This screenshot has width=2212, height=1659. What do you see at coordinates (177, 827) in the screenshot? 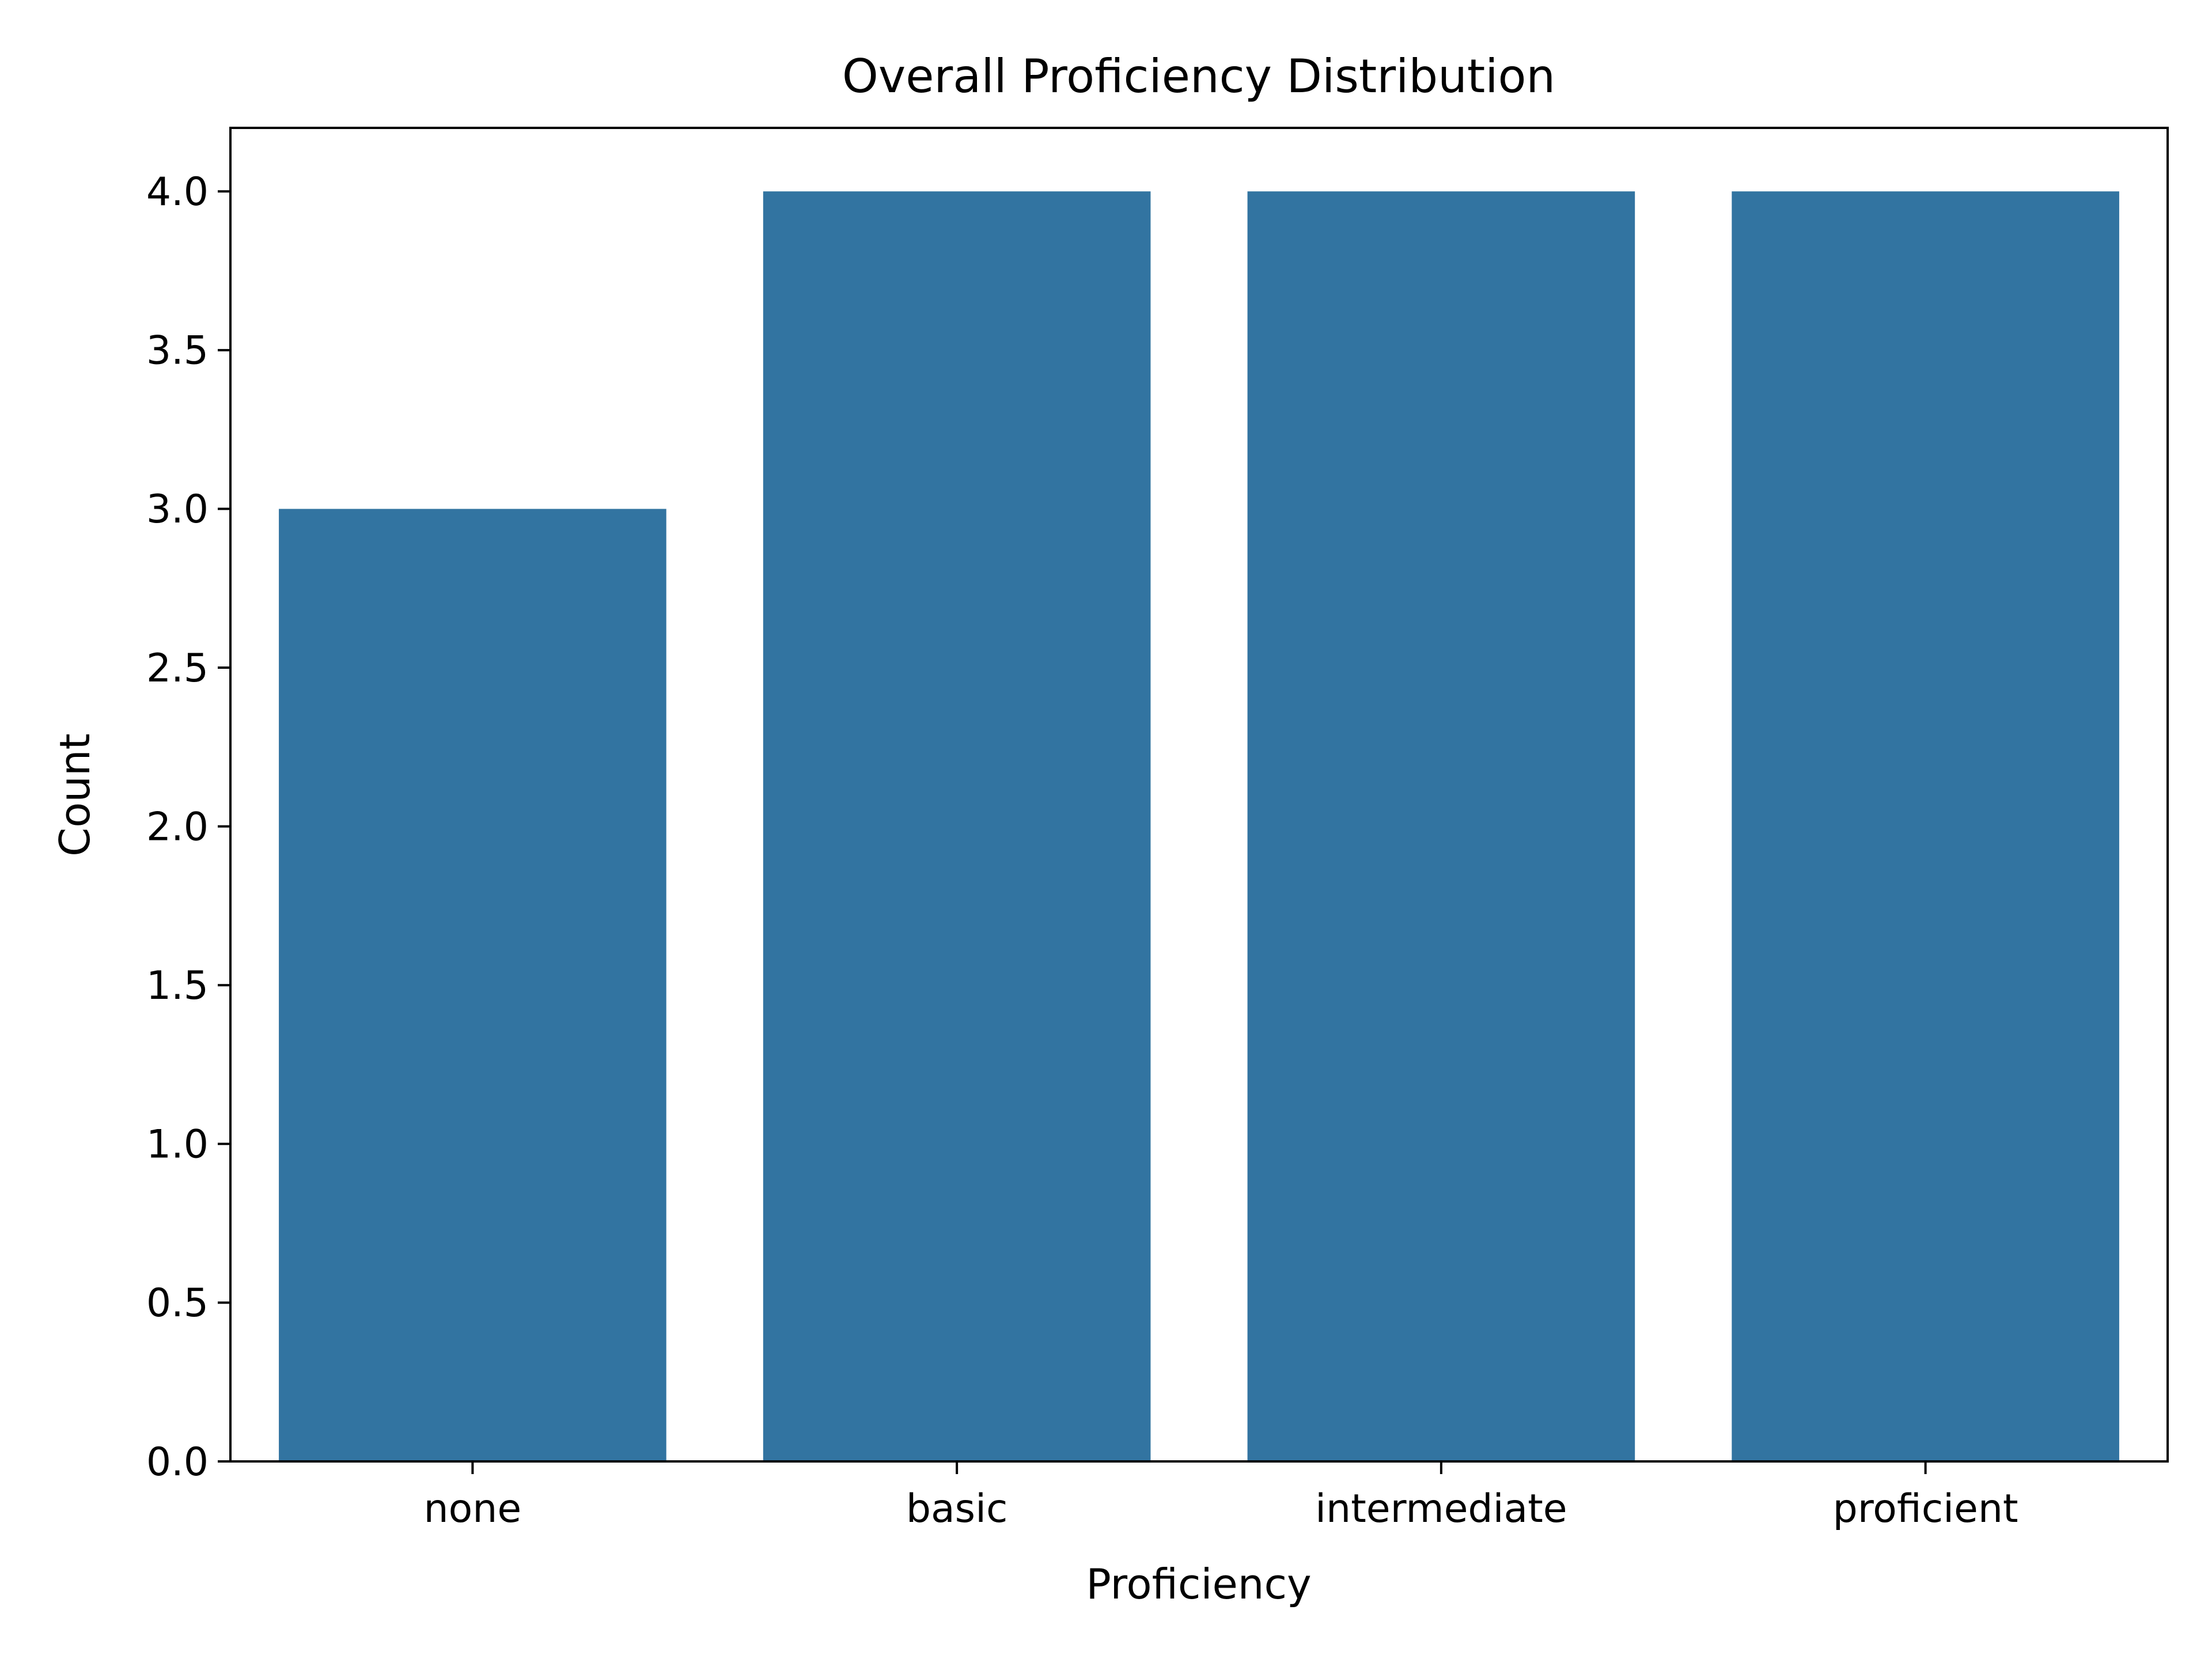
I see `y-tick-label: 2.0` at bounding box center [177, 827].